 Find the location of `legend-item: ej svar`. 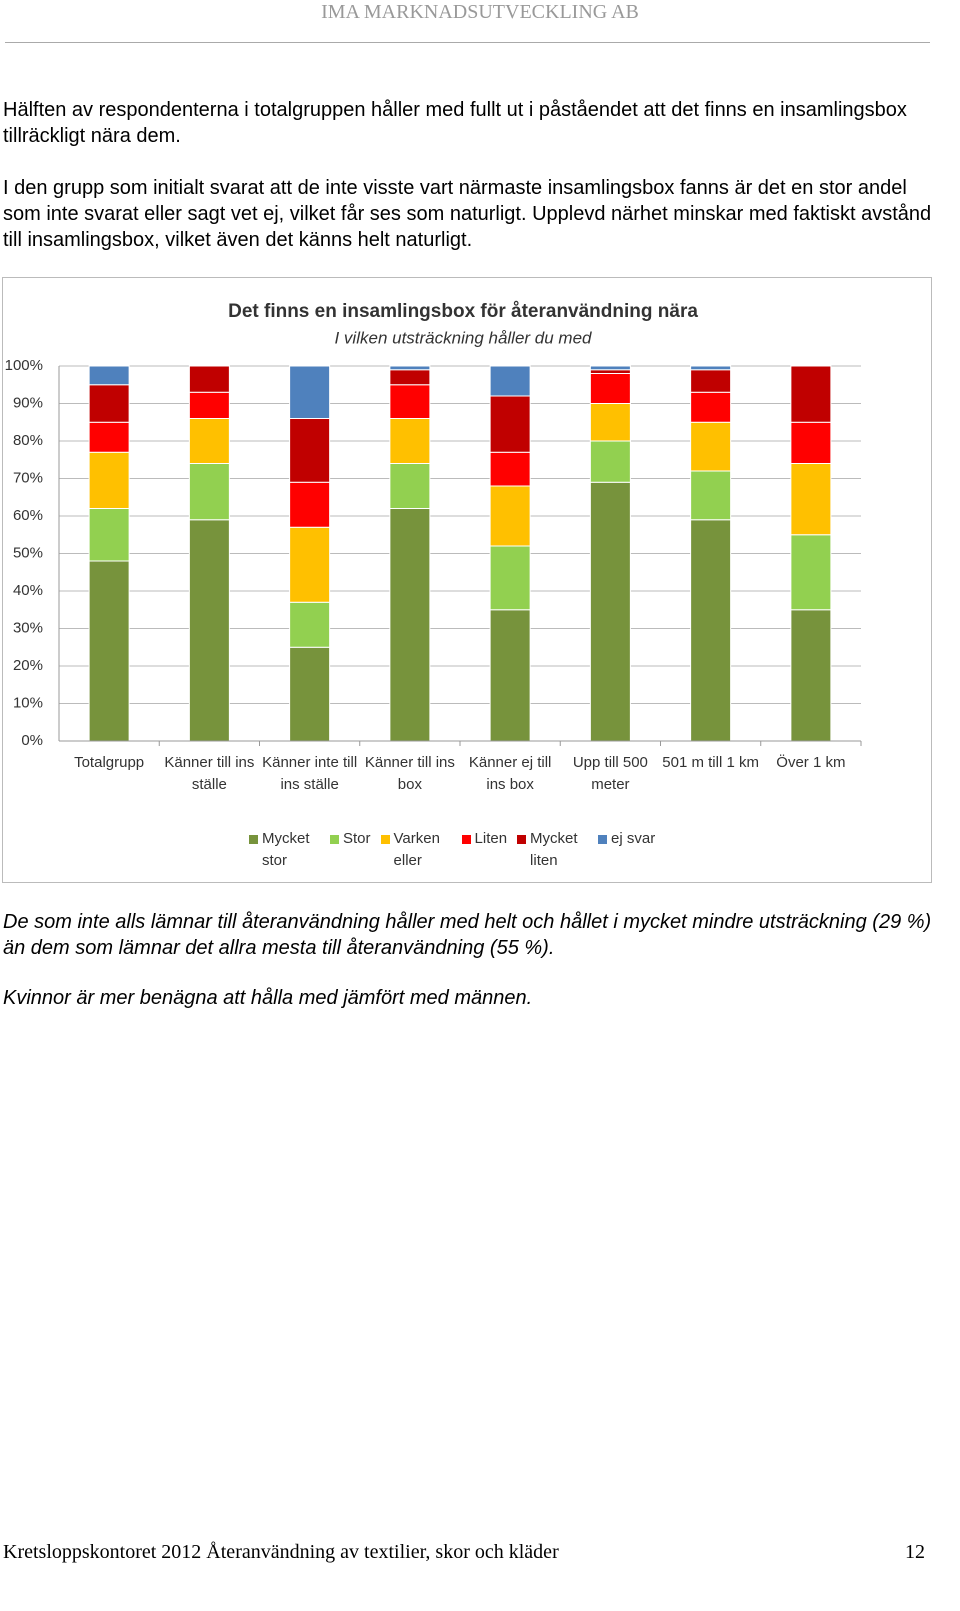

legend-item: ej svar is located at coordinates (626, 850).